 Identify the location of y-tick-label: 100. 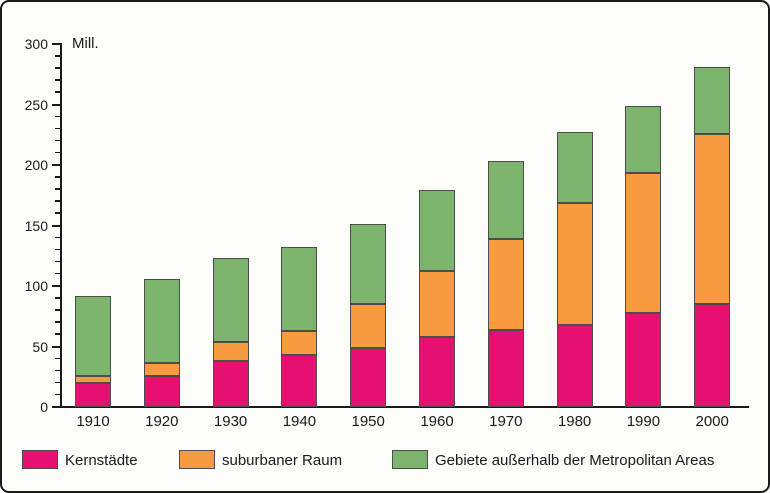
(36, 286).